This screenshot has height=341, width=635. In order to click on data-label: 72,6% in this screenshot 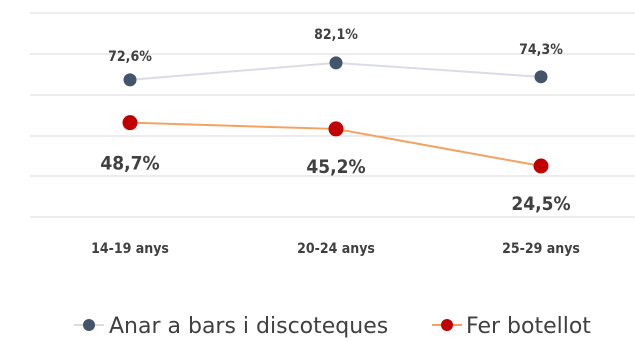, I will do `click(130, 57)`.